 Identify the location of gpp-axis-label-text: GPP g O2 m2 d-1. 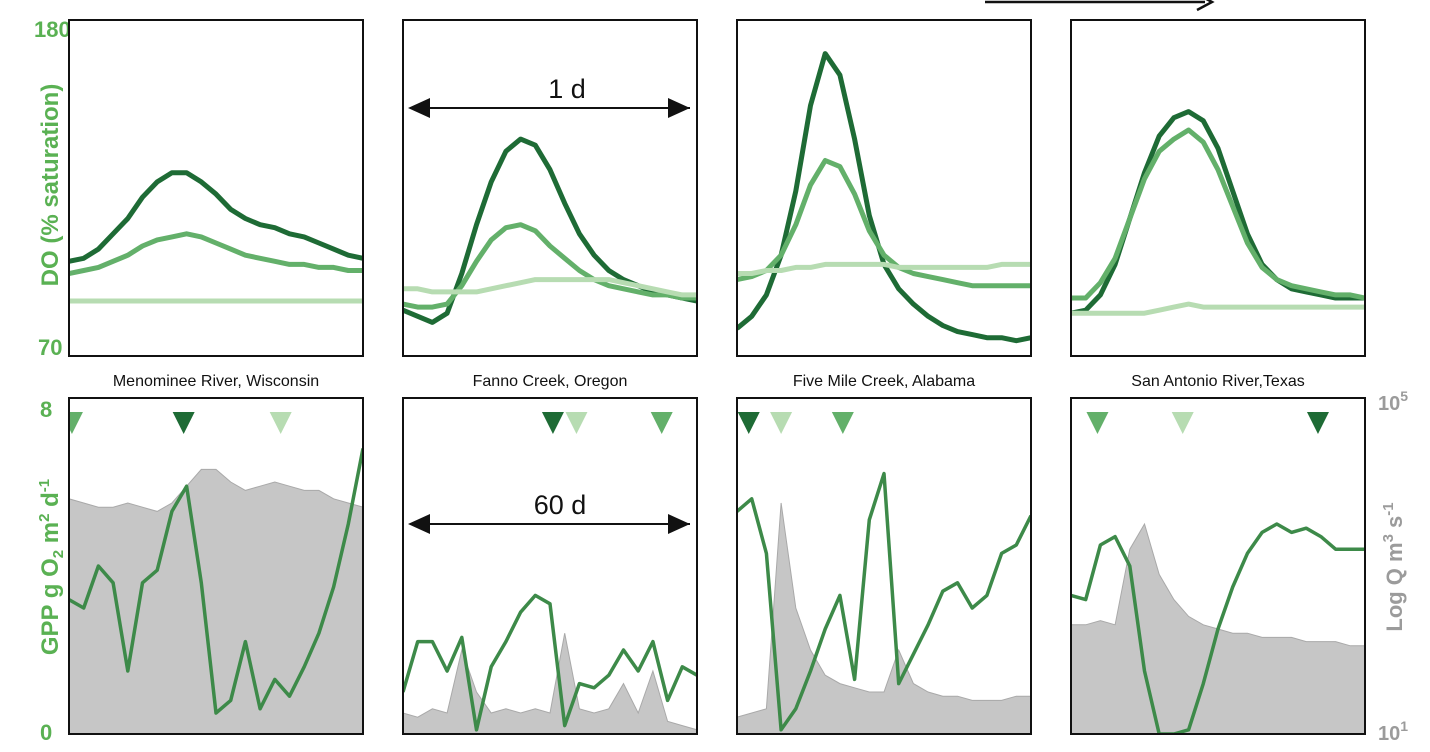
(51, 567).